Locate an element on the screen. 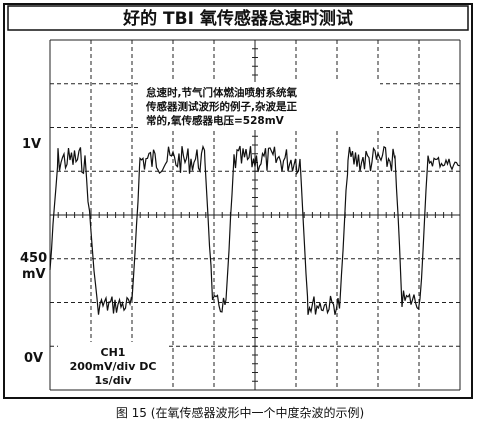 This screenshot has height=427, width=480. settings-line: CH1 is located at coordinates (113, 352).